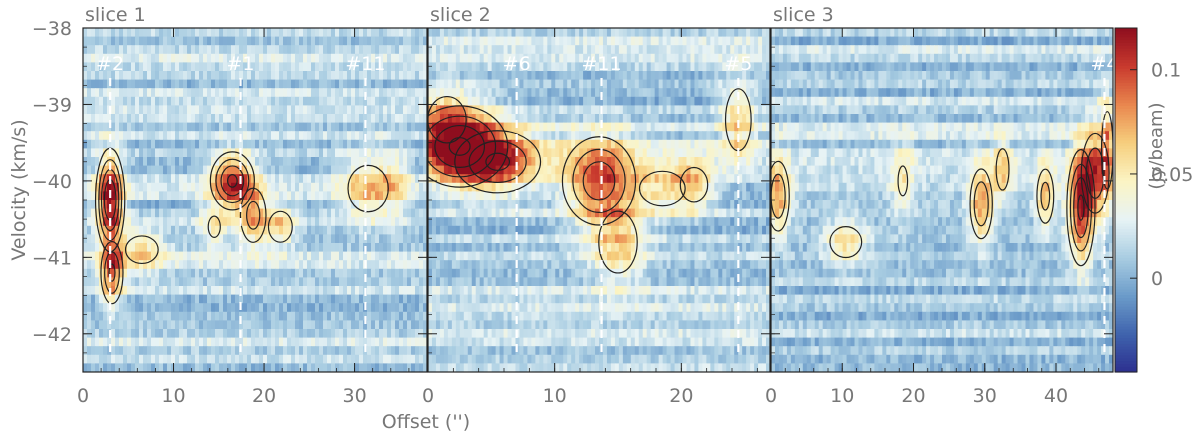  What do you see at coordinates (1104, 64) in the screenshot?
I see `source-marker-label: #4` at bounding box center [1104, 64].